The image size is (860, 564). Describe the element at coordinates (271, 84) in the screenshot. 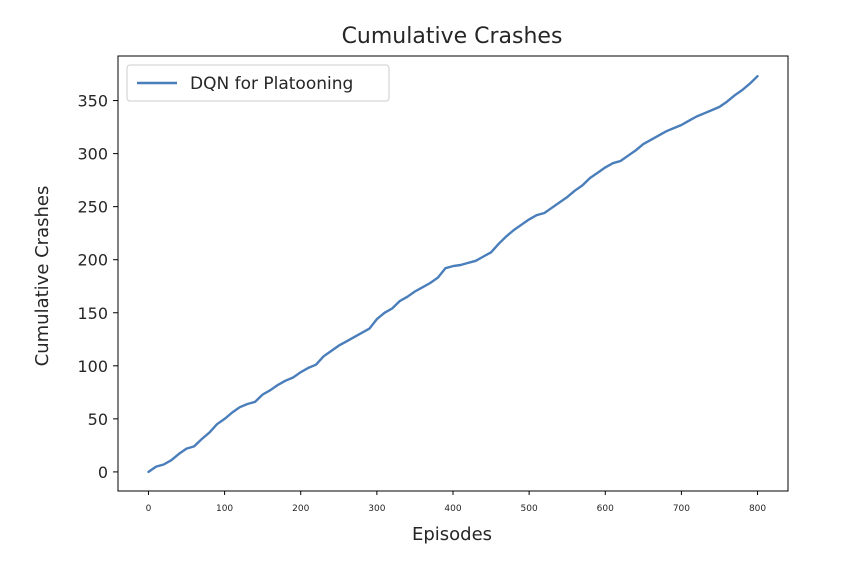

I see `legend-label: DQN for Platooning` at that location.